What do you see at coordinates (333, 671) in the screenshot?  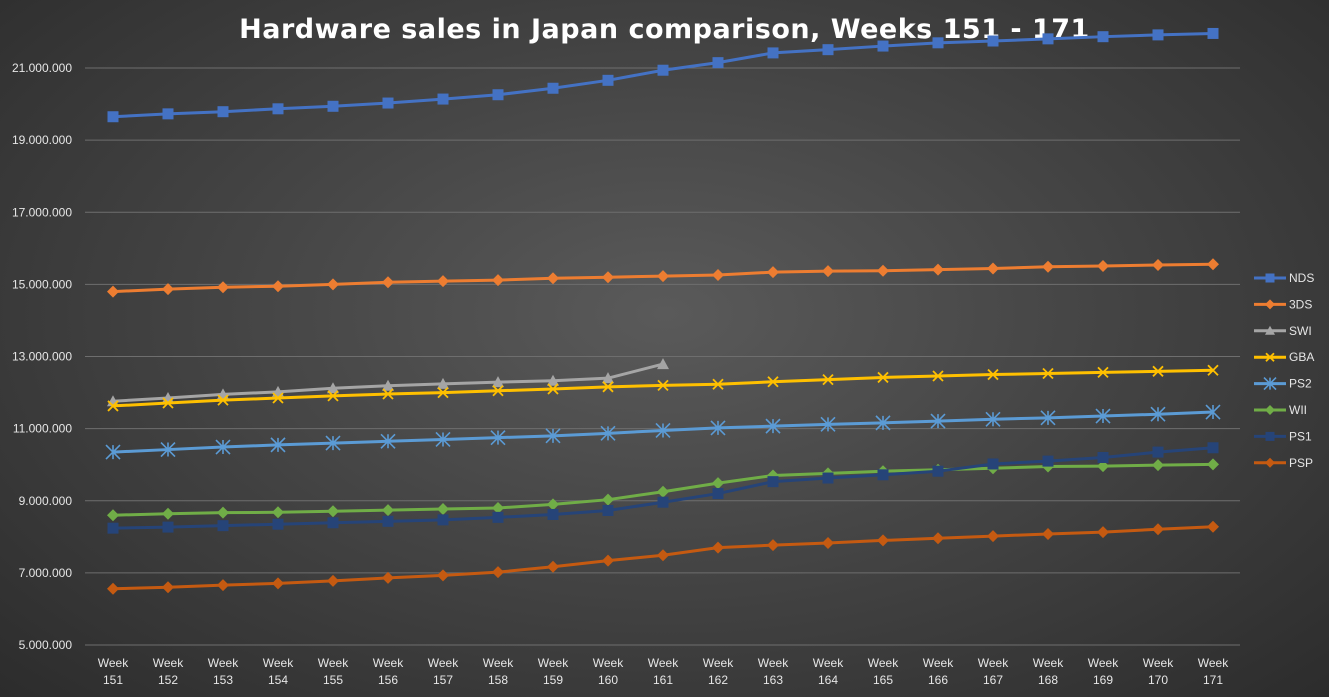 I see `x-tick-label: Week 155` at bounding box center [333, 671].